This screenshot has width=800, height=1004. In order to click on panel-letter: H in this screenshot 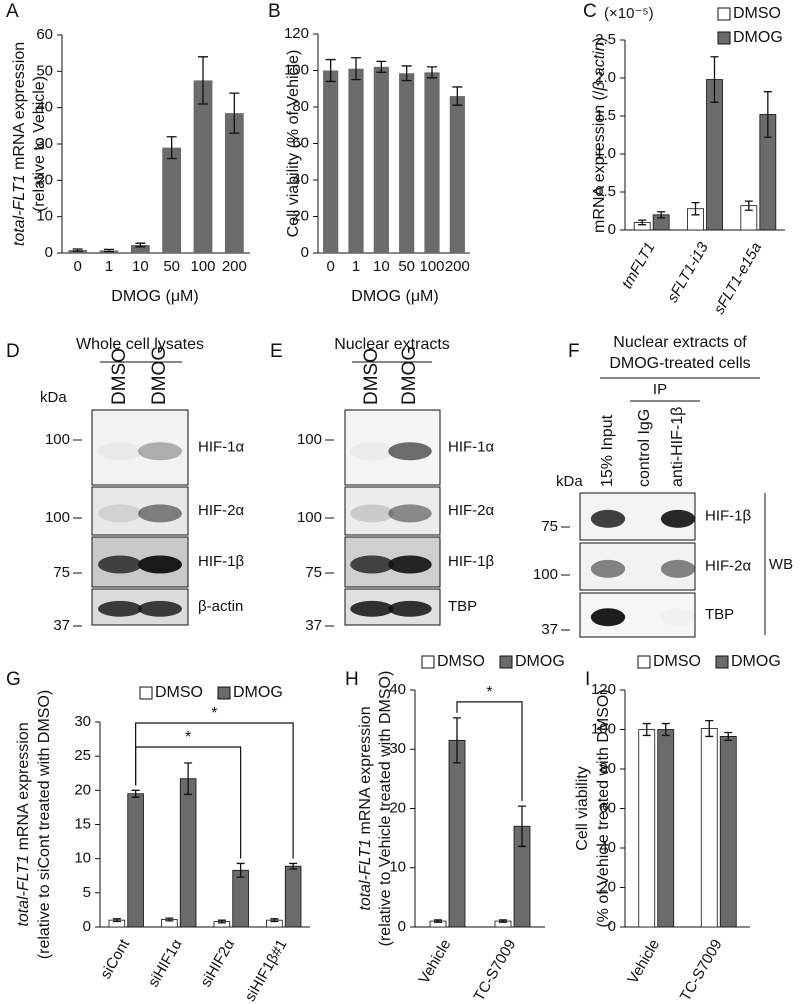, I will do `click(352, 679)`.